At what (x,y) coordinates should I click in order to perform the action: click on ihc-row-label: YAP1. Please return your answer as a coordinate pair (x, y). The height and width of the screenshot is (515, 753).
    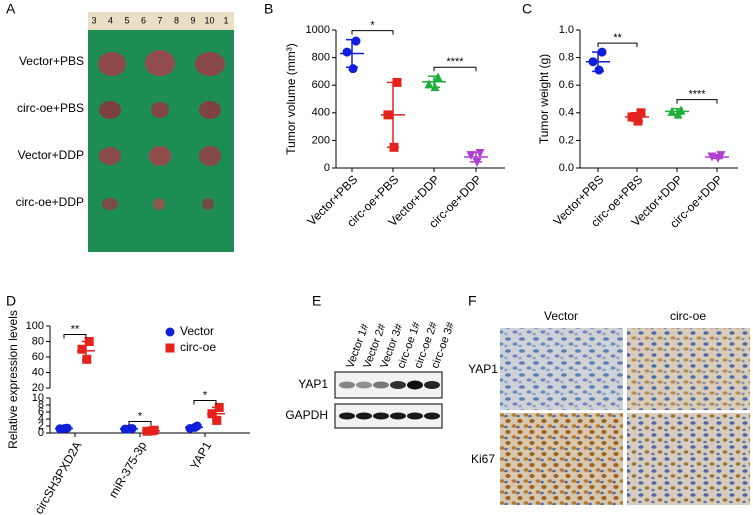
    Looking at the image, I should click on (483, 369).